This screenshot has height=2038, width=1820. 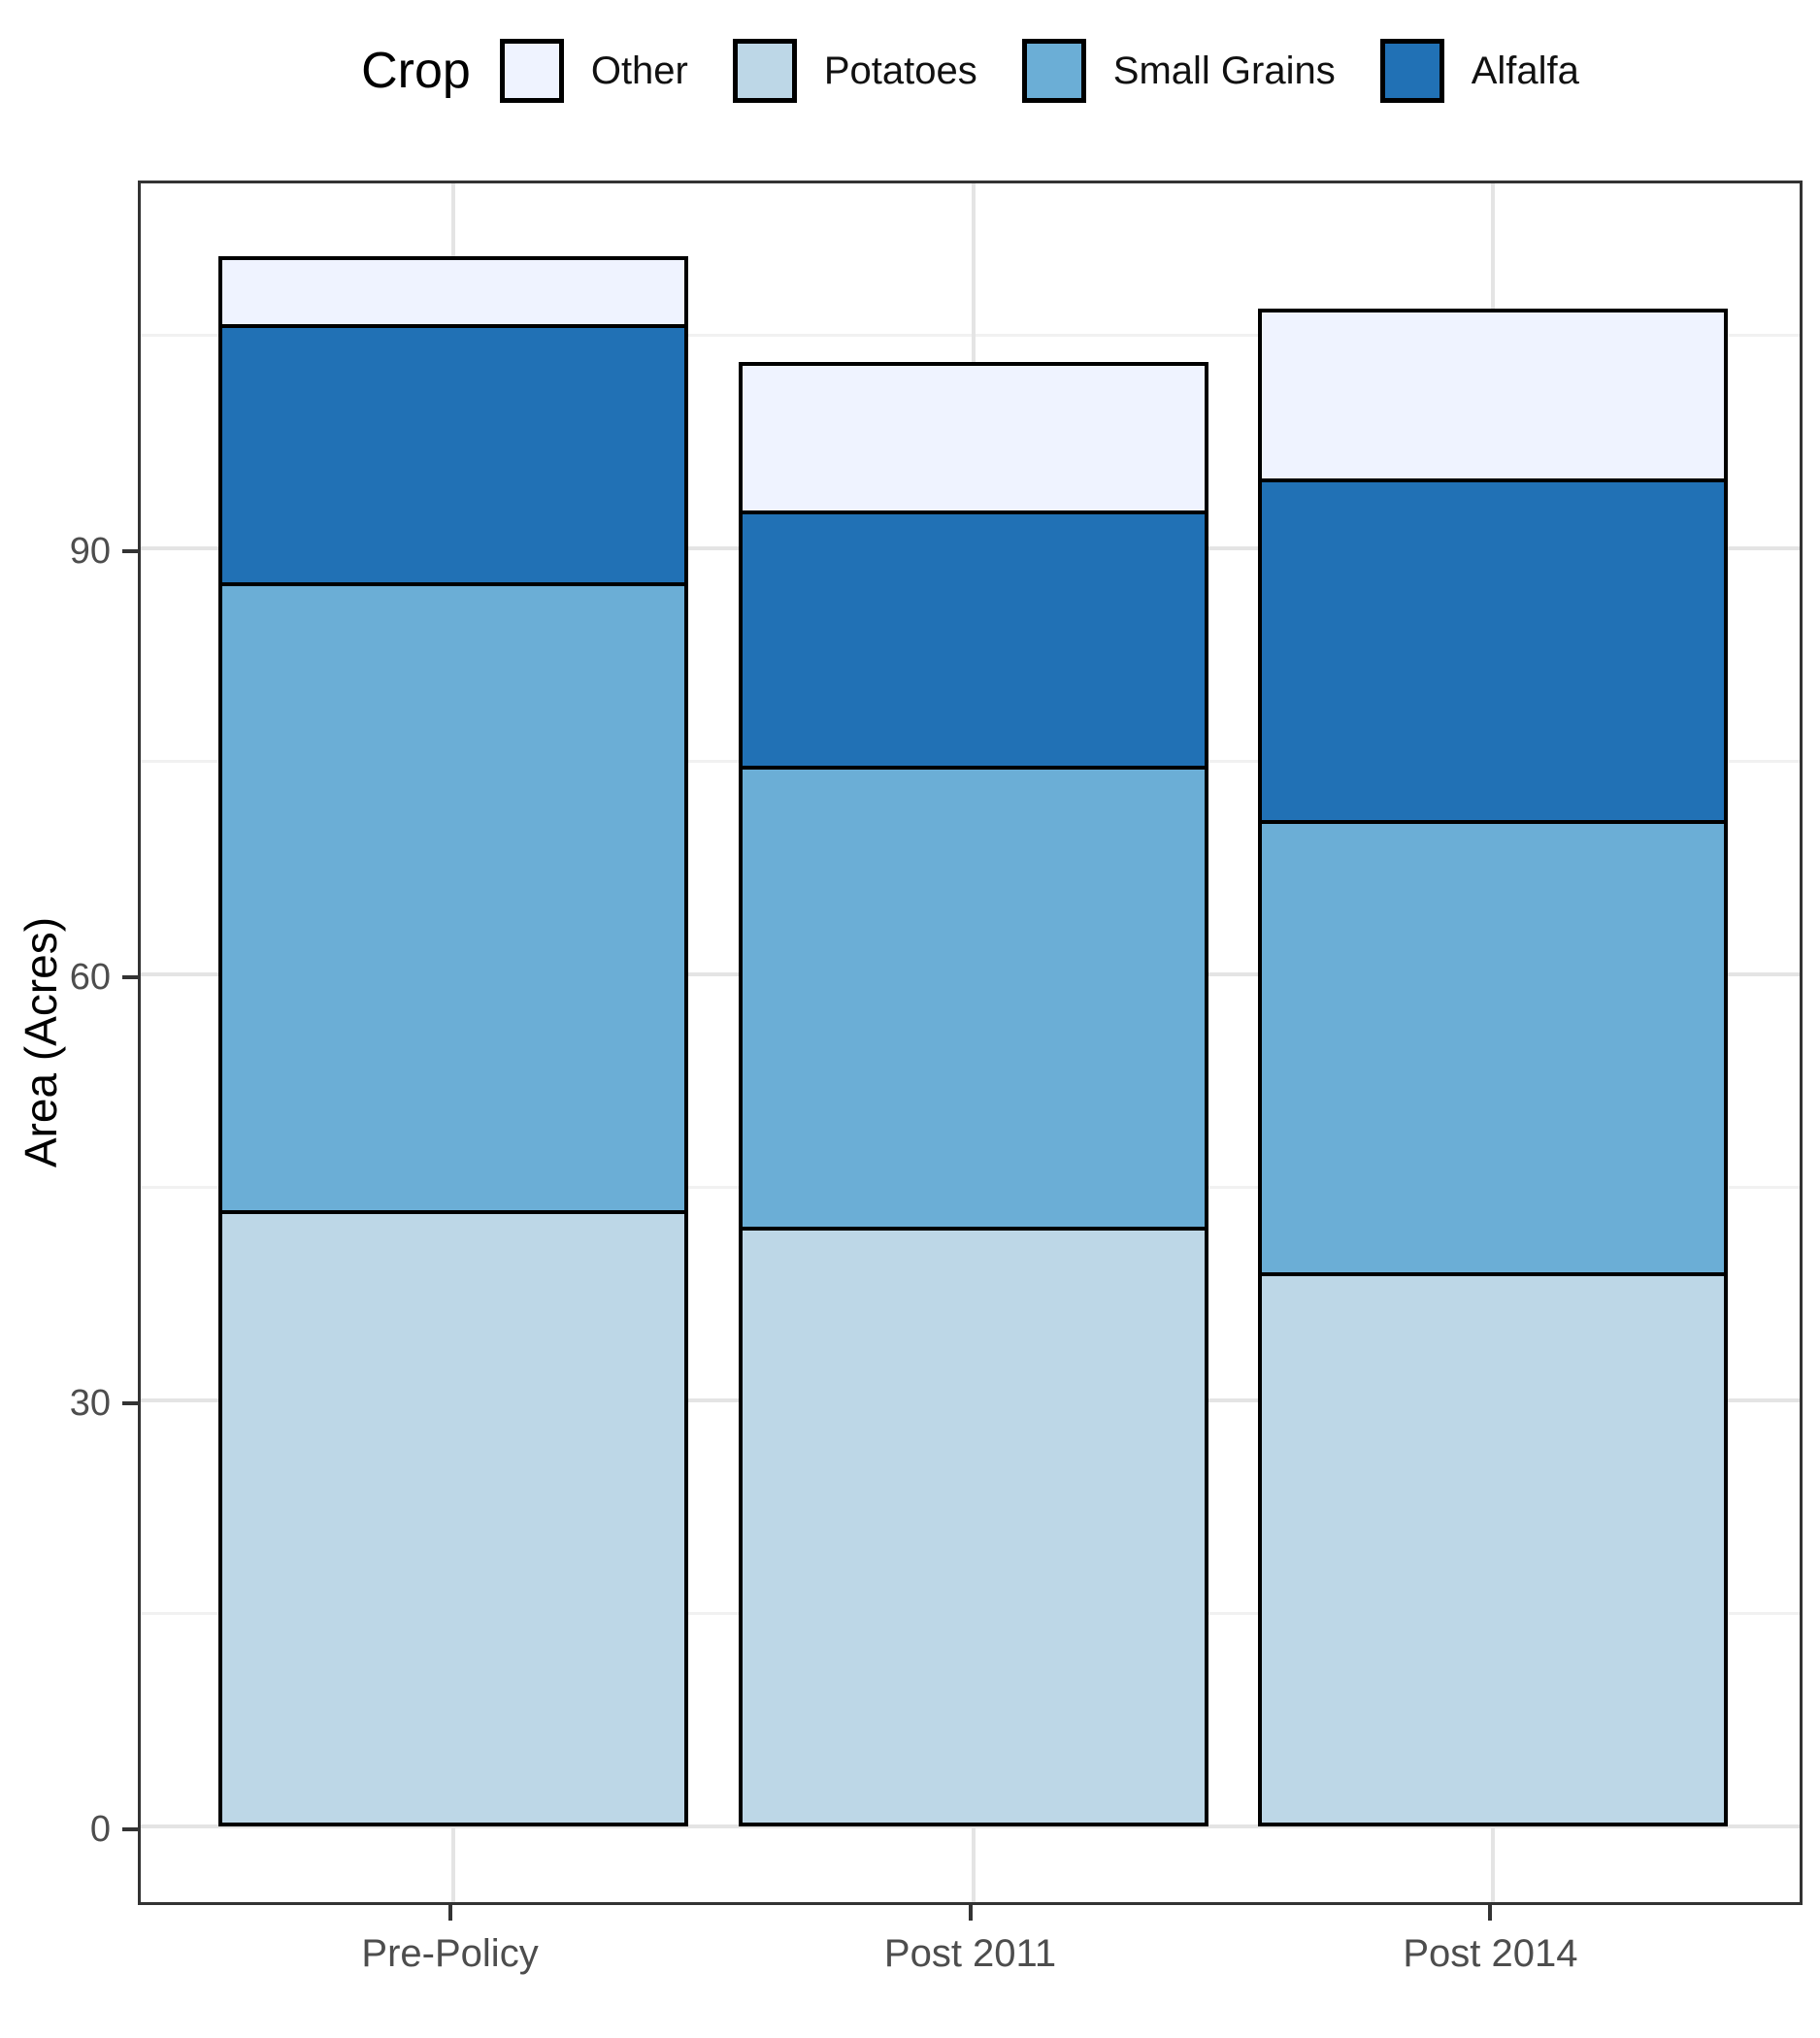 I want to click on legend-swatch-alfalfa-icon, so click(x=1411, y=71).